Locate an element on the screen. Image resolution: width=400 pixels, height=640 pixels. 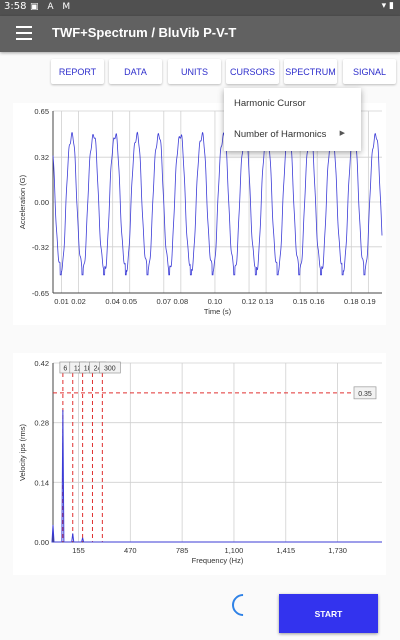
notification-icons: ▣ A M is located at coordinates (52, 7).